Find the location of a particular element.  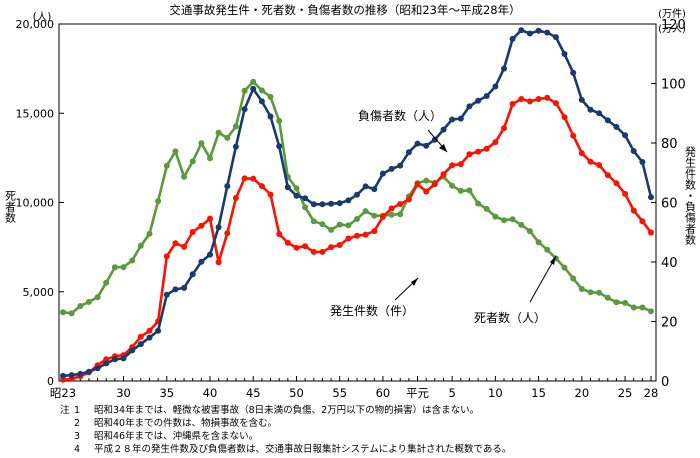

left-tick-label: 10,000 is located at coordinates (35, 203).